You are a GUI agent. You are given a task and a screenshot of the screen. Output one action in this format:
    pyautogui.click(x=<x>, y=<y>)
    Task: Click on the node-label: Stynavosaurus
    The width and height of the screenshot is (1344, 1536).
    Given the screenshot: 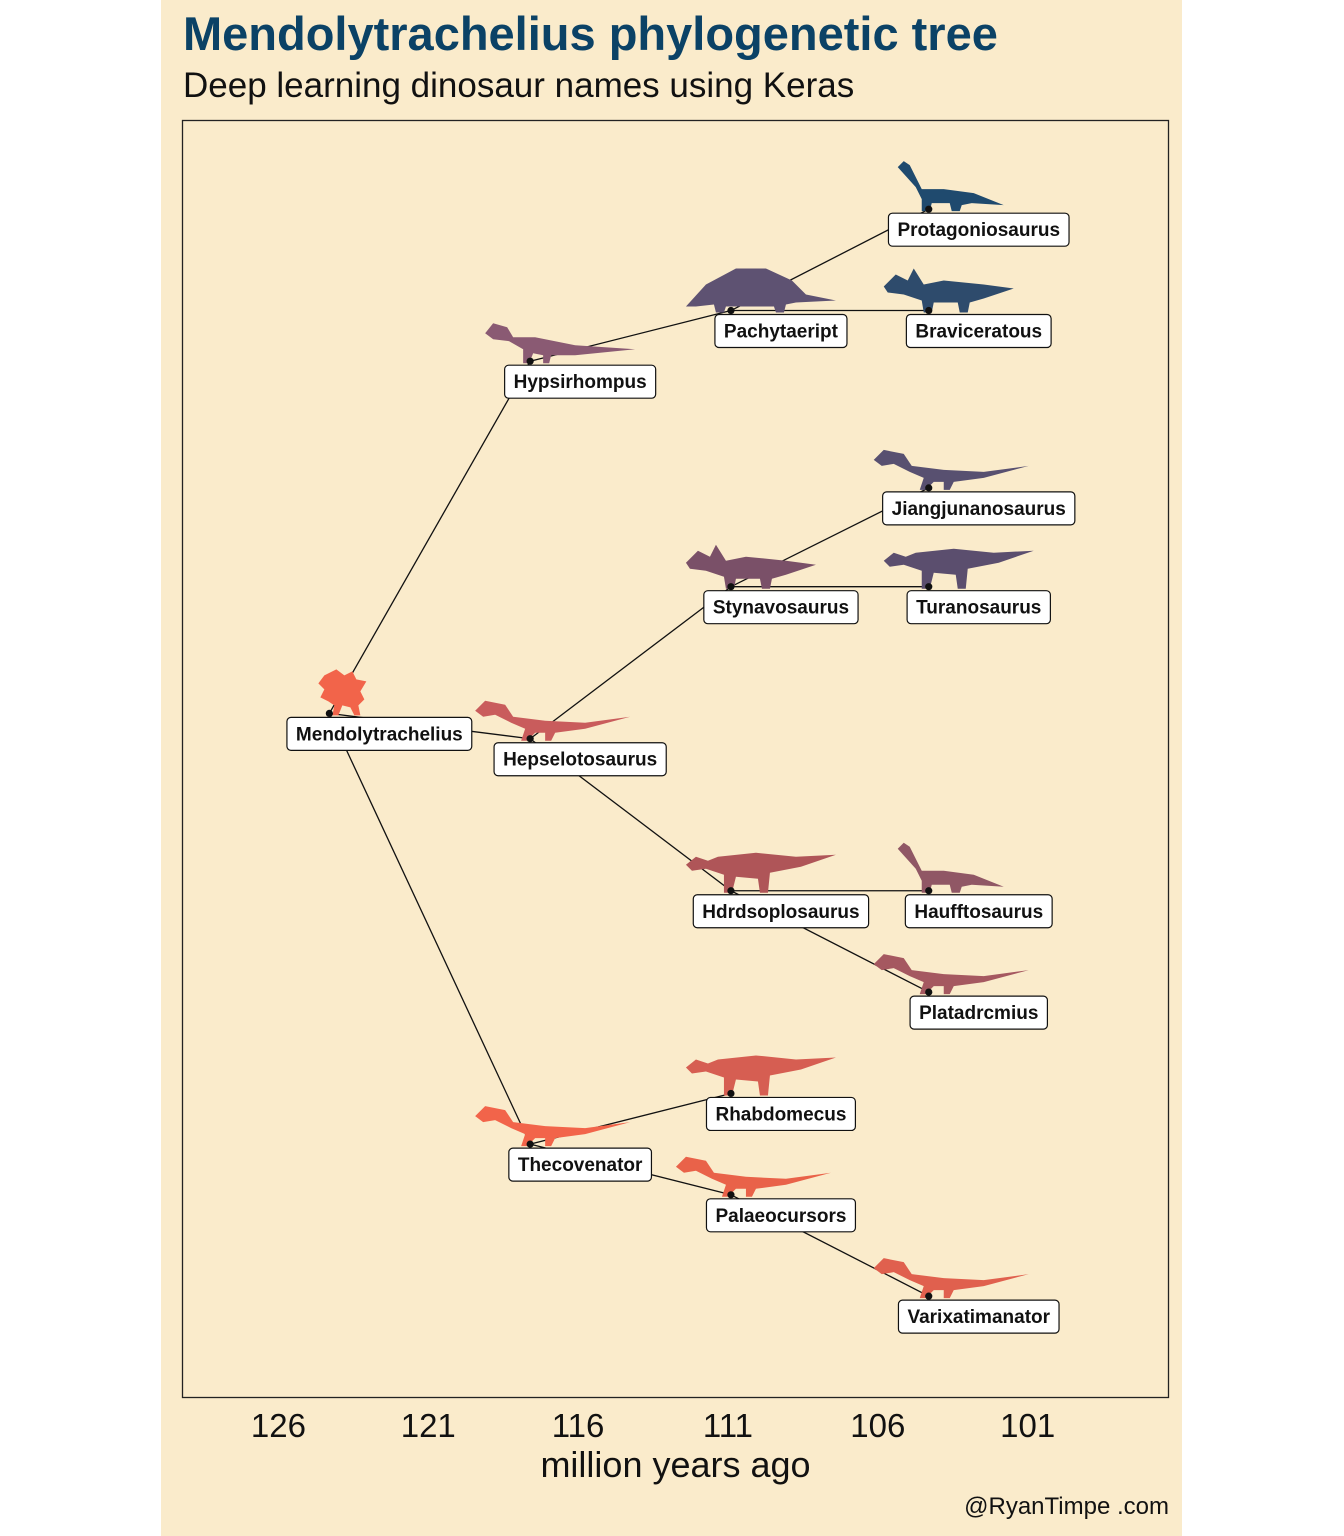 What is the action you would take?
    pyautogui.click(x=781, y=607)
    